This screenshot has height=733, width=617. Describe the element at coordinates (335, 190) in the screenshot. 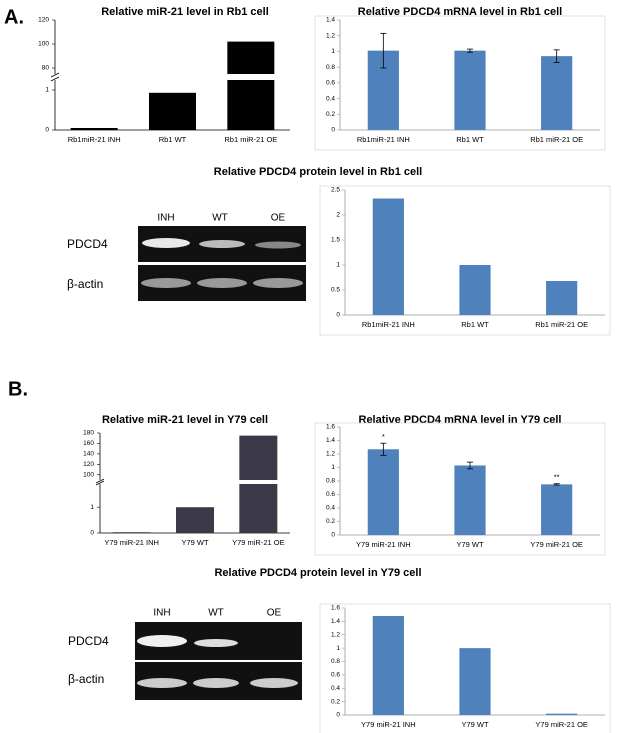

I see `y-tick-label: 2.5` at that location.